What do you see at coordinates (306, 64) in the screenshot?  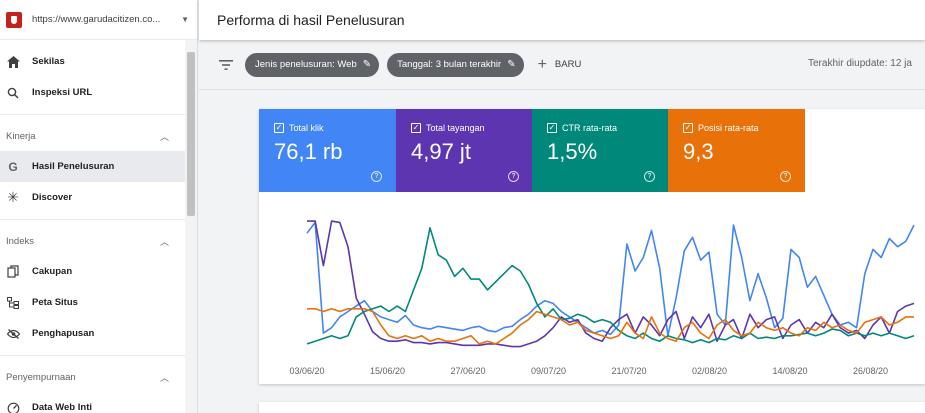 I see `chip-label: Jenis penelusuran: Web` at bounding box center [306, 64].